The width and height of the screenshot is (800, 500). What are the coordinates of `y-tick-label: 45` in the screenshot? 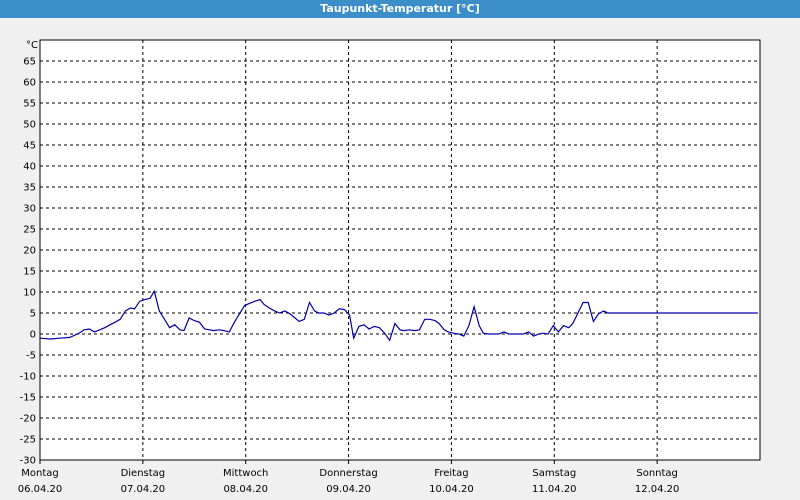 It's located at (29, 146).